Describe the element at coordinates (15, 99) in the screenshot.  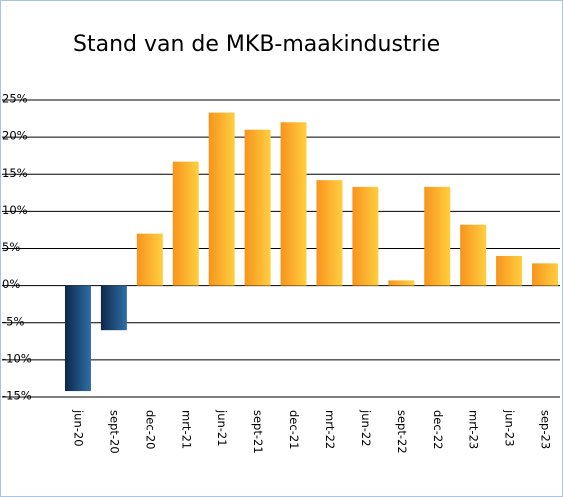
I see `y-tick-label: 25%` at that location.